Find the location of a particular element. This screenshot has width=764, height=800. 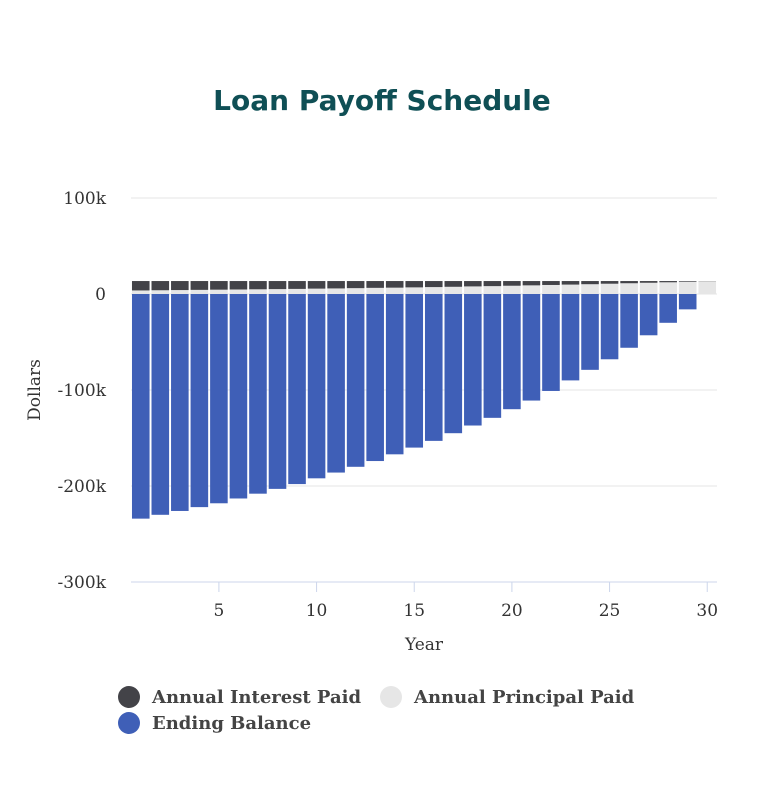

legend-label: Annual Interest Paid is located at coordinates (257, 697).